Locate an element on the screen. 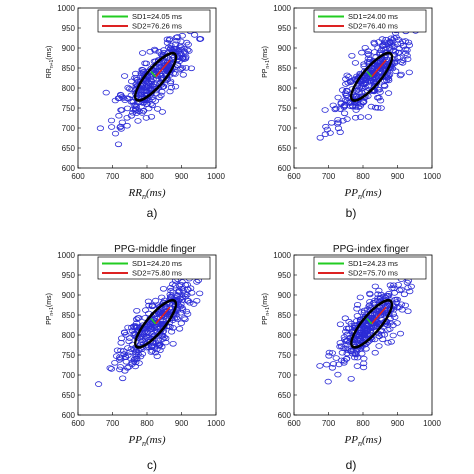  panel-caption: b) is located at coordinates (351, 213).